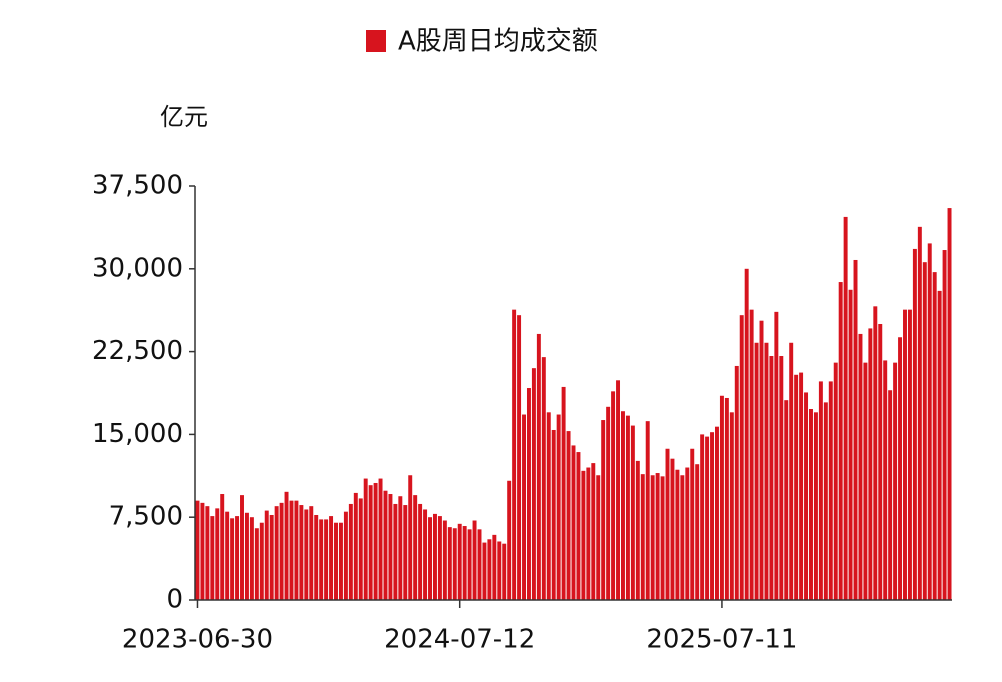 The image size is (1002, 682). Describe the element at coordinates (721, 640) in the screenshot. I see `x-tick-label: 2025-07-11` at that location.